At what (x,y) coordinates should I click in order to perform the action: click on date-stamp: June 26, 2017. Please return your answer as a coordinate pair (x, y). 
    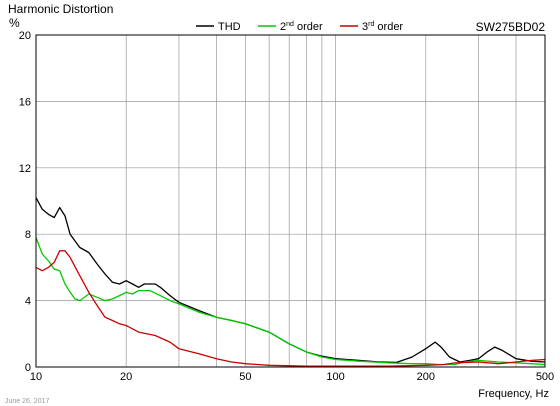
    Looking at the image, I should click on (27, 401).